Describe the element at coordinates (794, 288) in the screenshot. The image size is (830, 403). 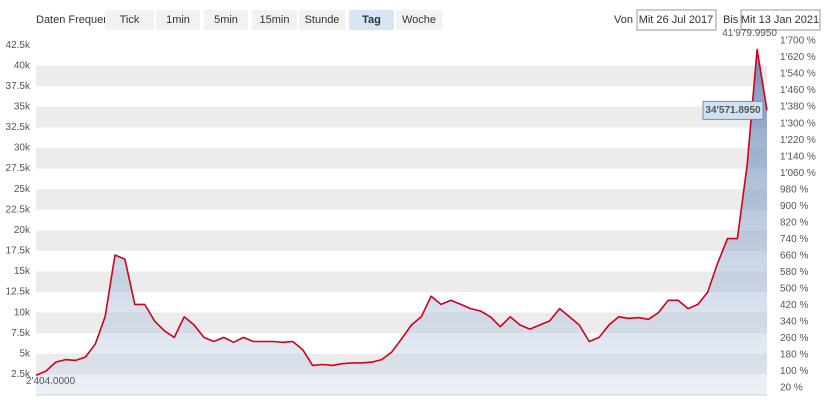
I see `y2-tick-label: 500 %` at that location.